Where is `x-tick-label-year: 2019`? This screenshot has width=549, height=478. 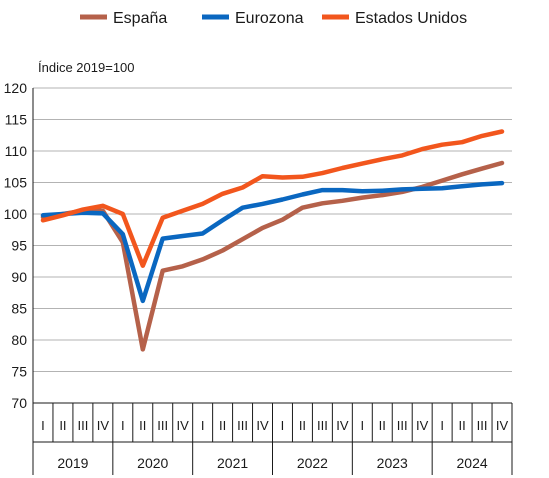 x-tick-label-year: 2019 is located at coordinates (72, 463).